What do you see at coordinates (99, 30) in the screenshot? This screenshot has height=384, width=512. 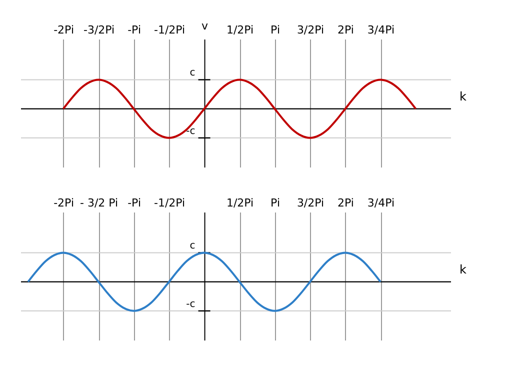 I see `x-tick-label: -3/2Pi` at bounding box center [99, 30].